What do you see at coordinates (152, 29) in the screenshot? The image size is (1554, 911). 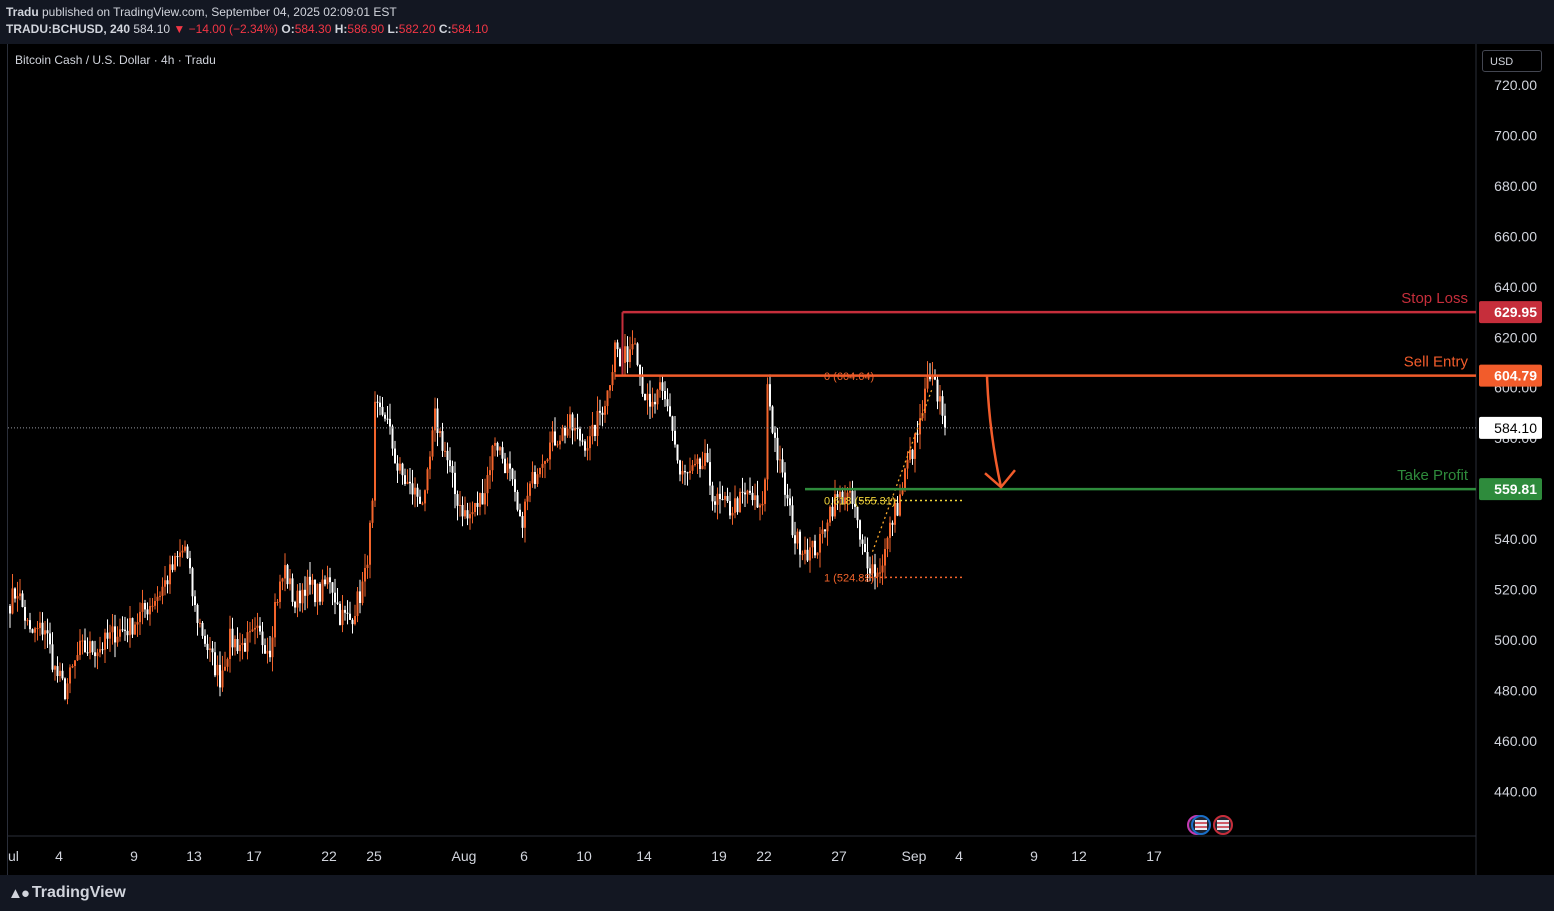 I see `last-price: 584.10` at bounding box center [152, 29].